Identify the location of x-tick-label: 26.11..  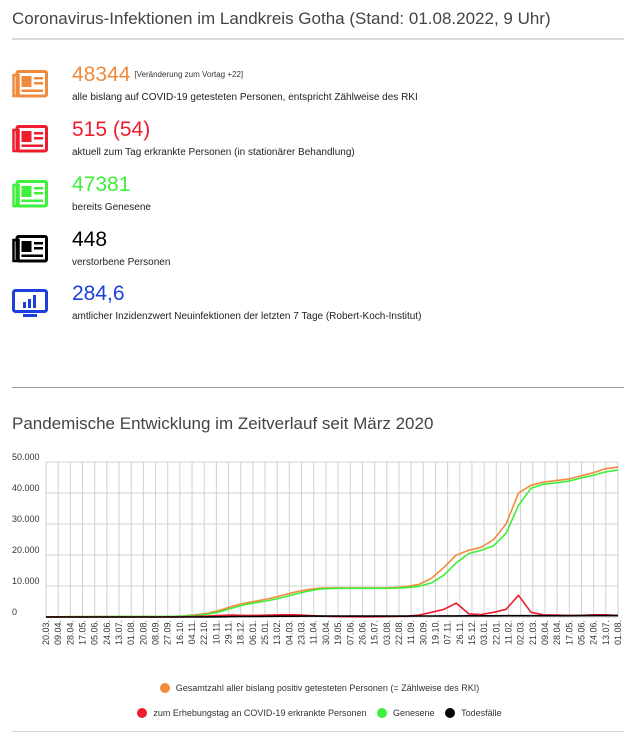
(460, 632).